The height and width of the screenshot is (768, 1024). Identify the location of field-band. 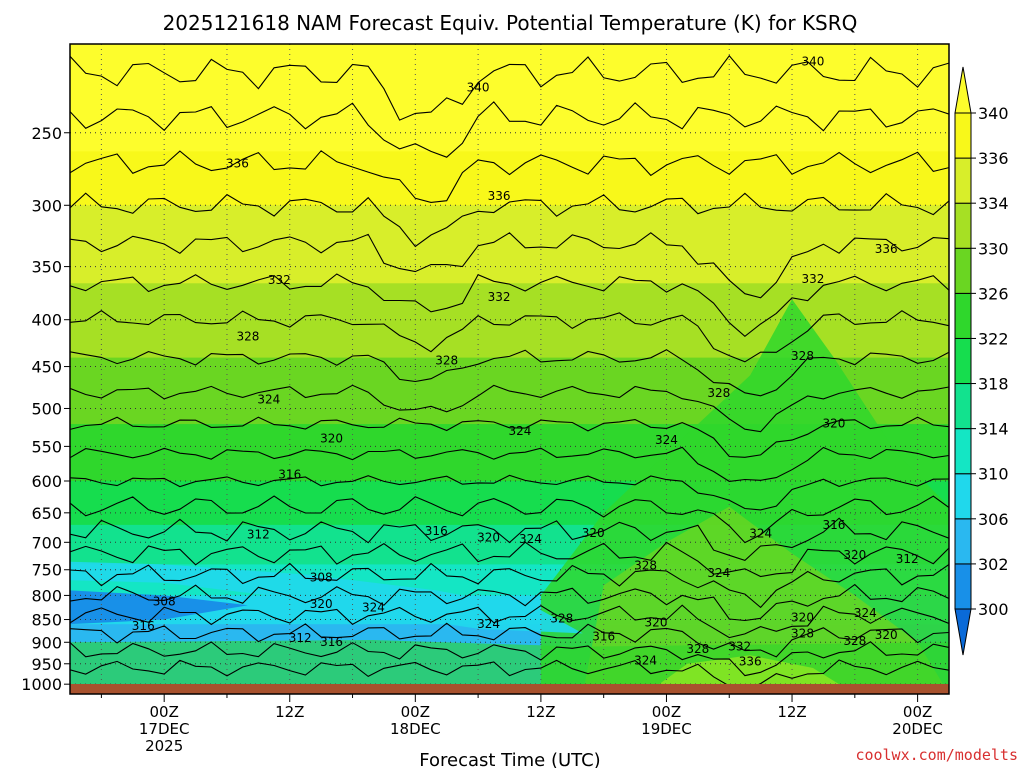
(509, 179).